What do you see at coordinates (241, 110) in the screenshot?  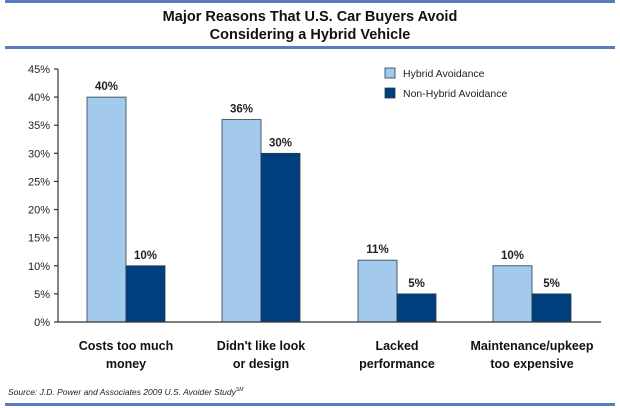 I see `data-label: 36%` at bounding box center [241, 110].